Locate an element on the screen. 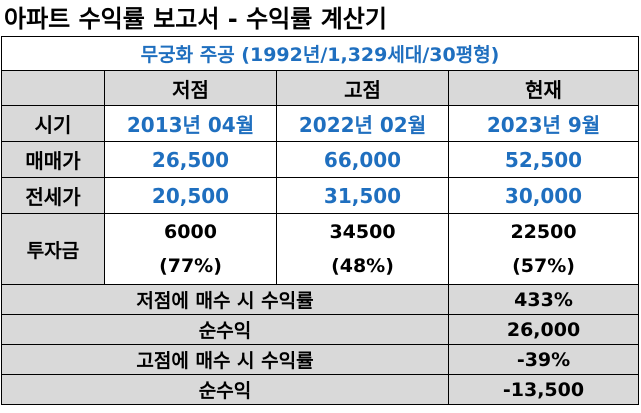 Image resolution: width=641 pixels, height=413 pixels. cell-period-high: 2022년 02월 is located at coordinates (362, 123).